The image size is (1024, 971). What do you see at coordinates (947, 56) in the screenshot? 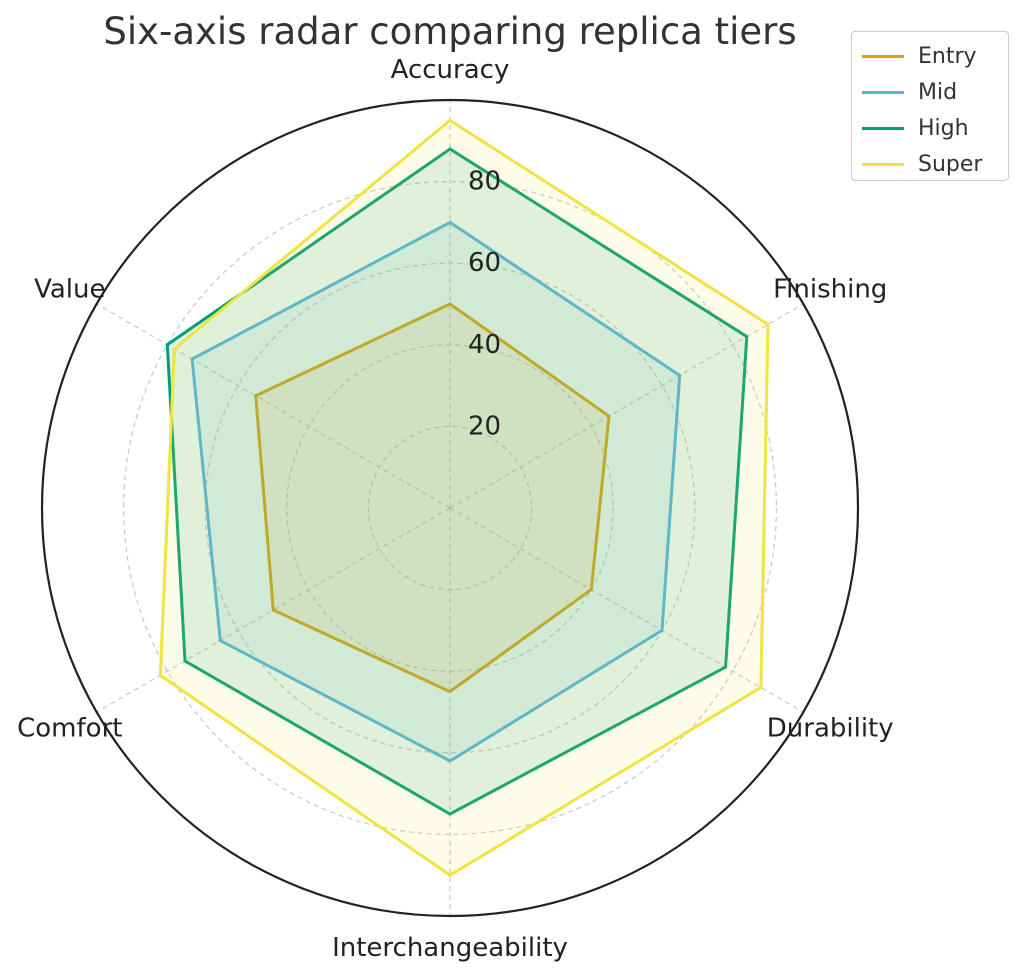
I see `legend-label: Entry` at bounding box center [947, 56].